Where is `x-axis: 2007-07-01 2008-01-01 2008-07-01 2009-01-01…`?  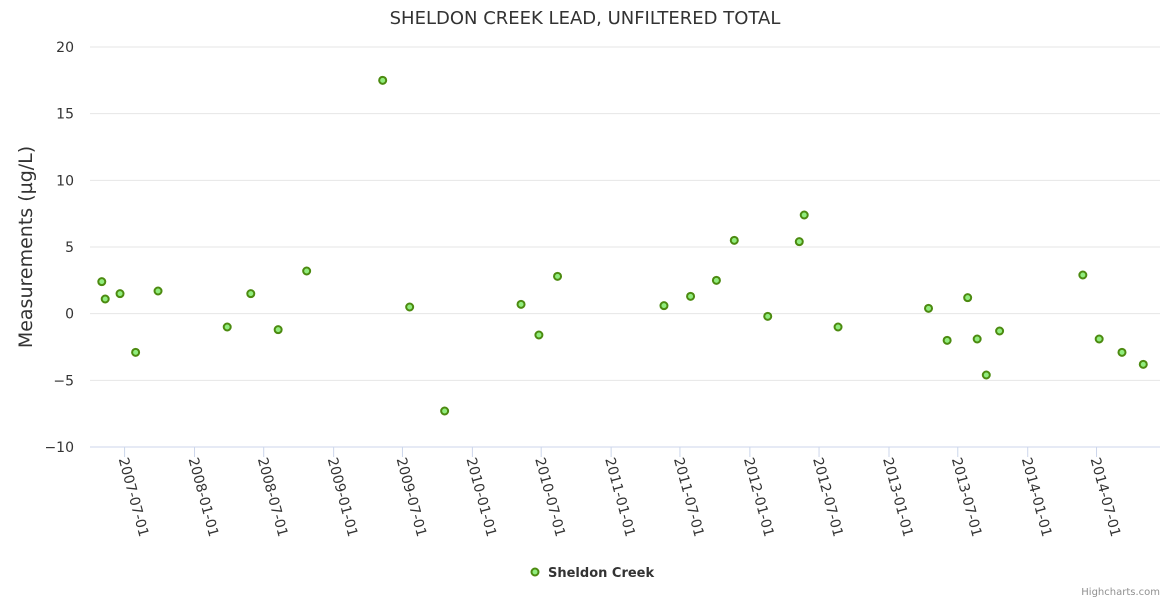 x-axis: 2007-07-01 2008-01-01 2008-07-01 2009-01-01… is located at coordinates (619, 493).